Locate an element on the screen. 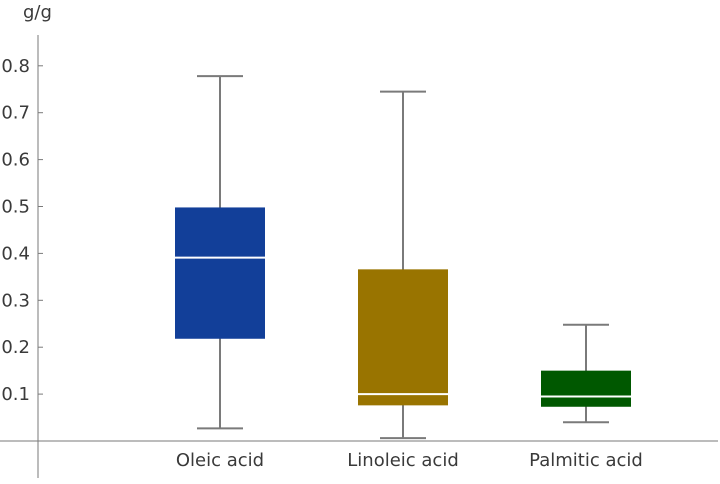 This screenshot has height=484, width=720. y-tick-label: 0.8 is located at coordinates (15, 66).